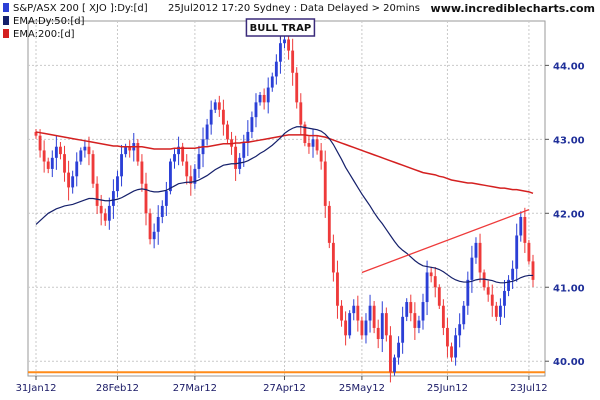 Image resolution: width=600 pixels, height=400 pixels. What do you see at coordinates (284, 163) in the screenshot?
I see `ema200-line` at bounding box center [284, 163].